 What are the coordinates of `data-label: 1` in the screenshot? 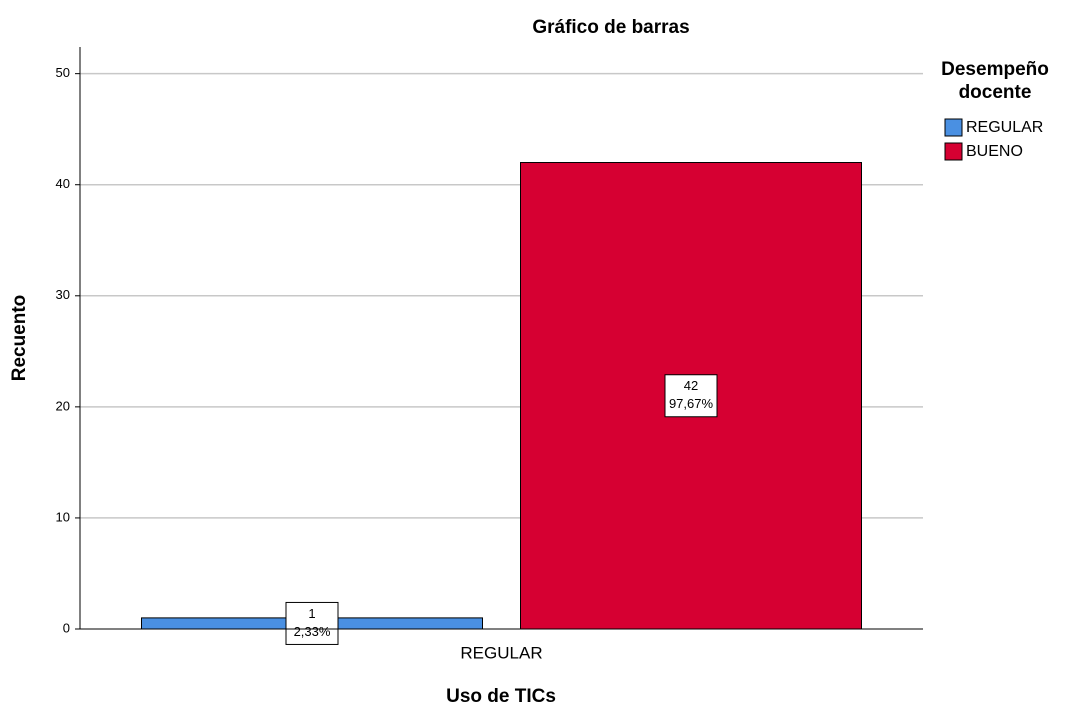 It's located at (311, 613).